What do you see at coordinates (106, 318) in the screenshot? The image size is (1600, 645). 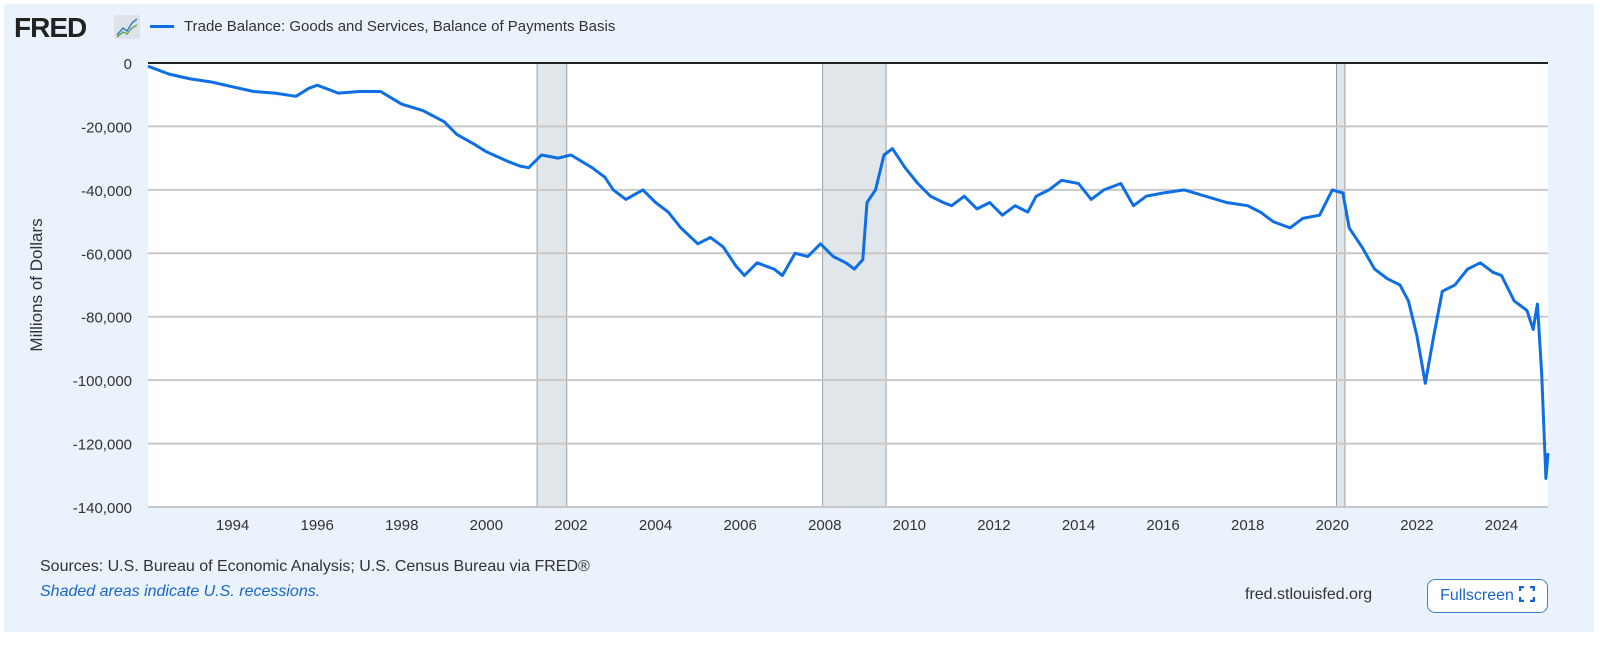 I see `y-tick-label: -80,000` at bounding box center [106, 318].